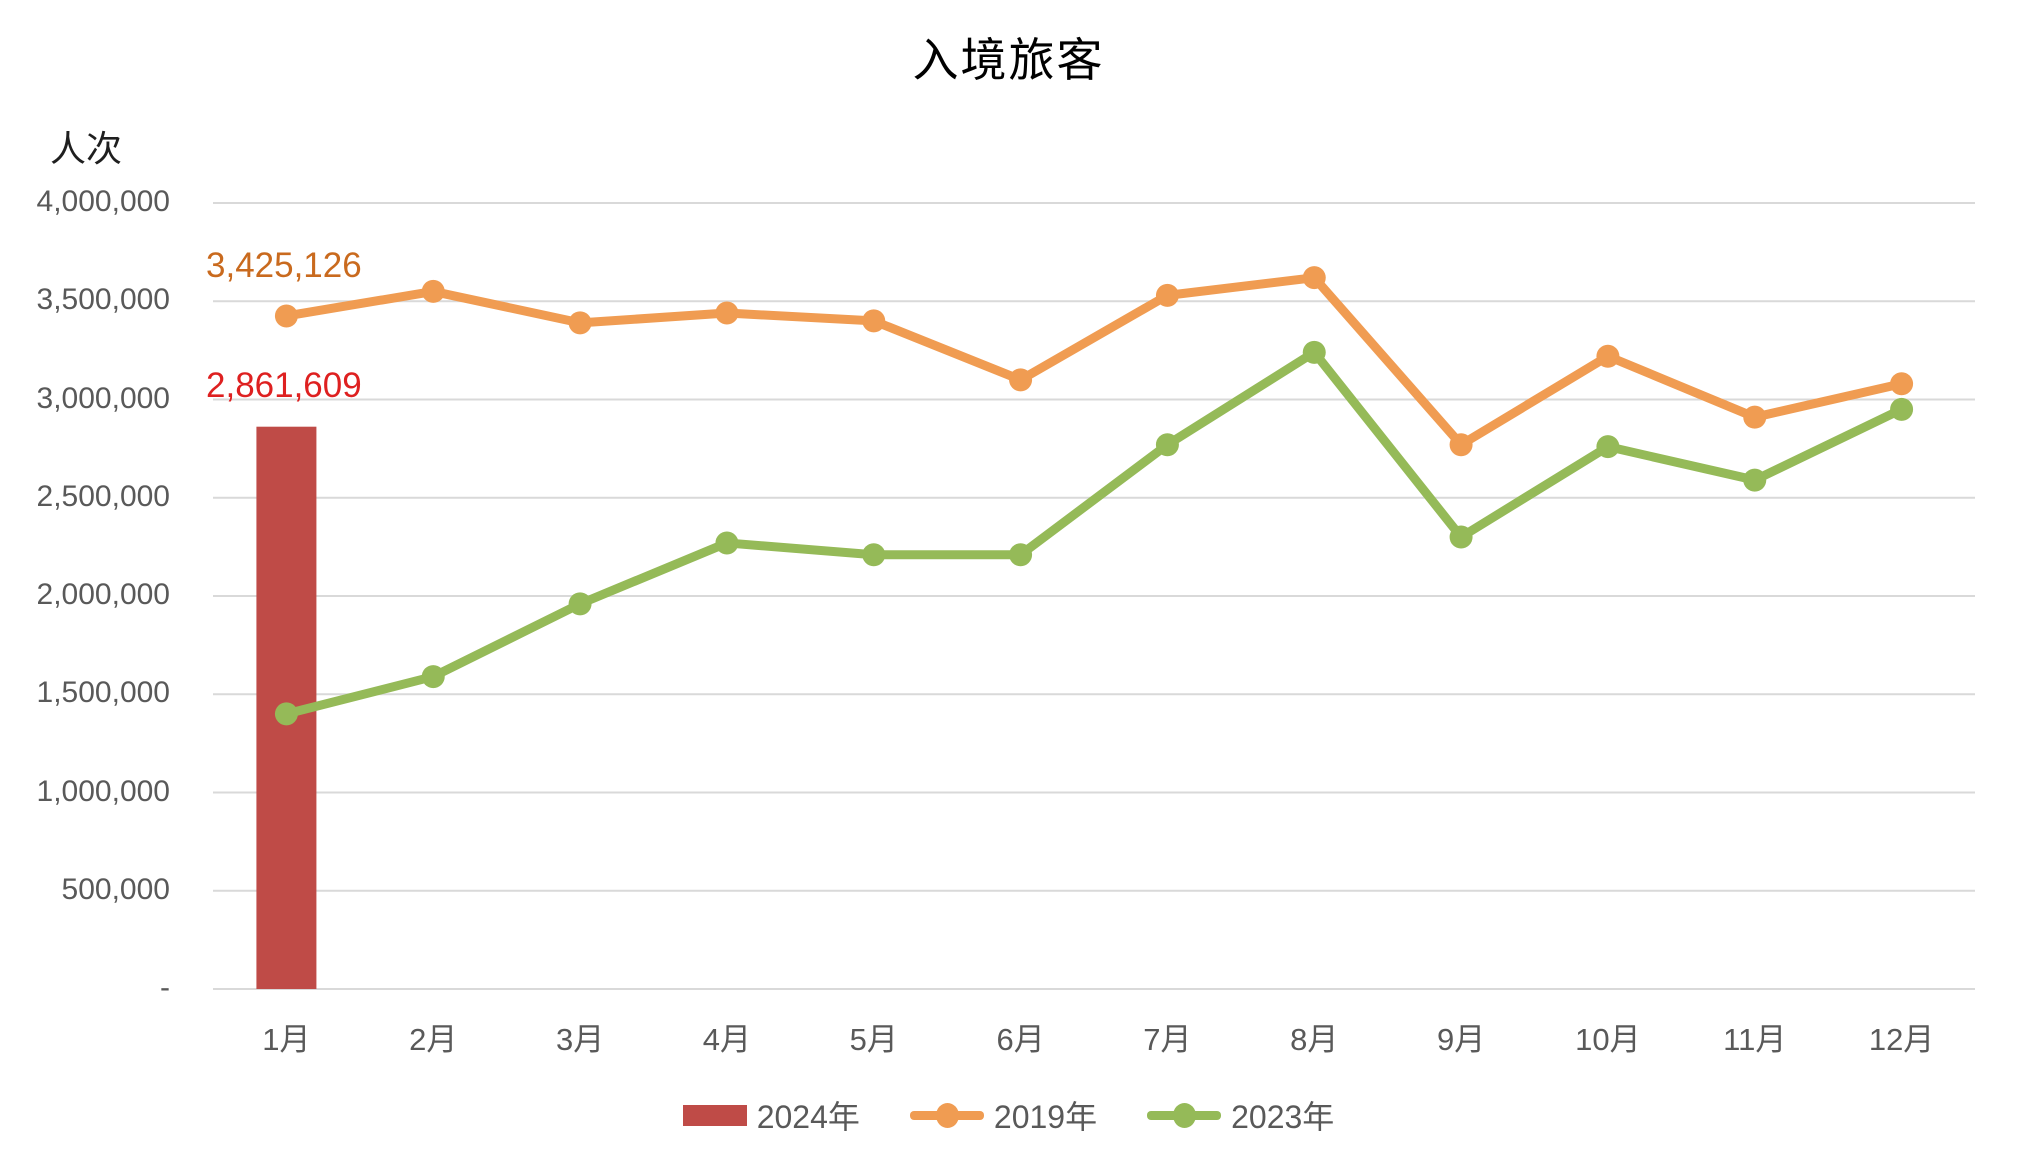 Image resolution: width=2017 pixels, height=1173 pixels. I want to click on chart-title: 入境旅客, so click(1008, 60).